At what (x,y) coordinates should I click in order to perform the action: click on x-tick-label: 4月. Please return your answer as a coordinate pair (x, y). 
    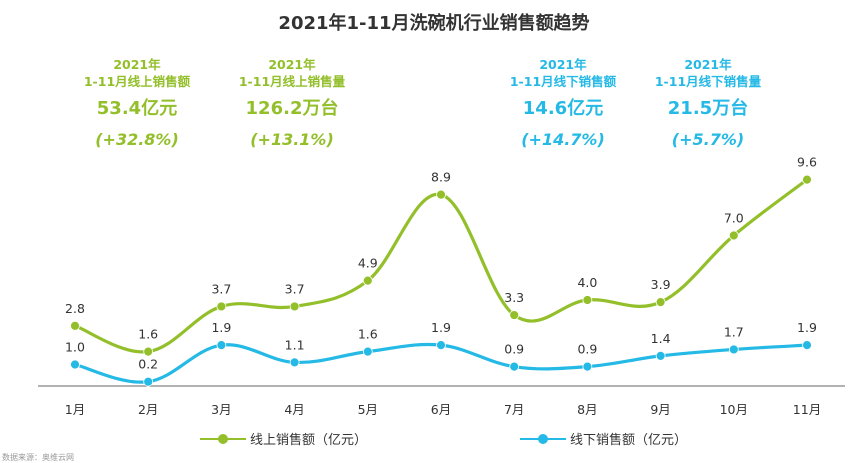
    Looking at the image, I should click on (294, 409).